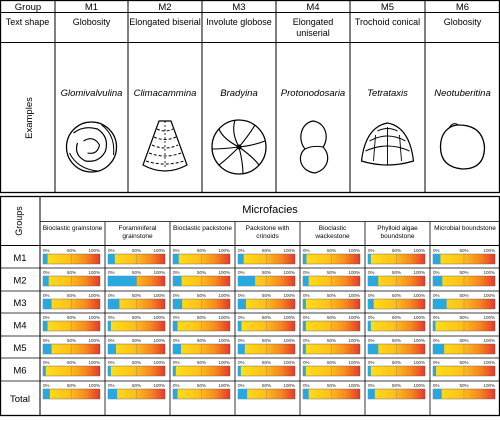 This screenshot has height=422, width=500. I want to click on involute-globose-foram-icon, so click(239, 147).